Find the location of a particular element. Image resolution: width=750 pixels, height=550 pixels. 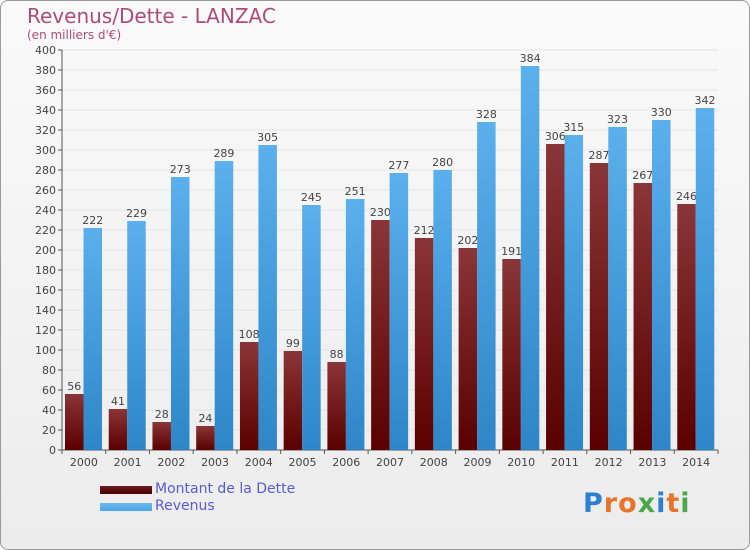

data-label-revenus: 342 is located at coordinates (705, 100).